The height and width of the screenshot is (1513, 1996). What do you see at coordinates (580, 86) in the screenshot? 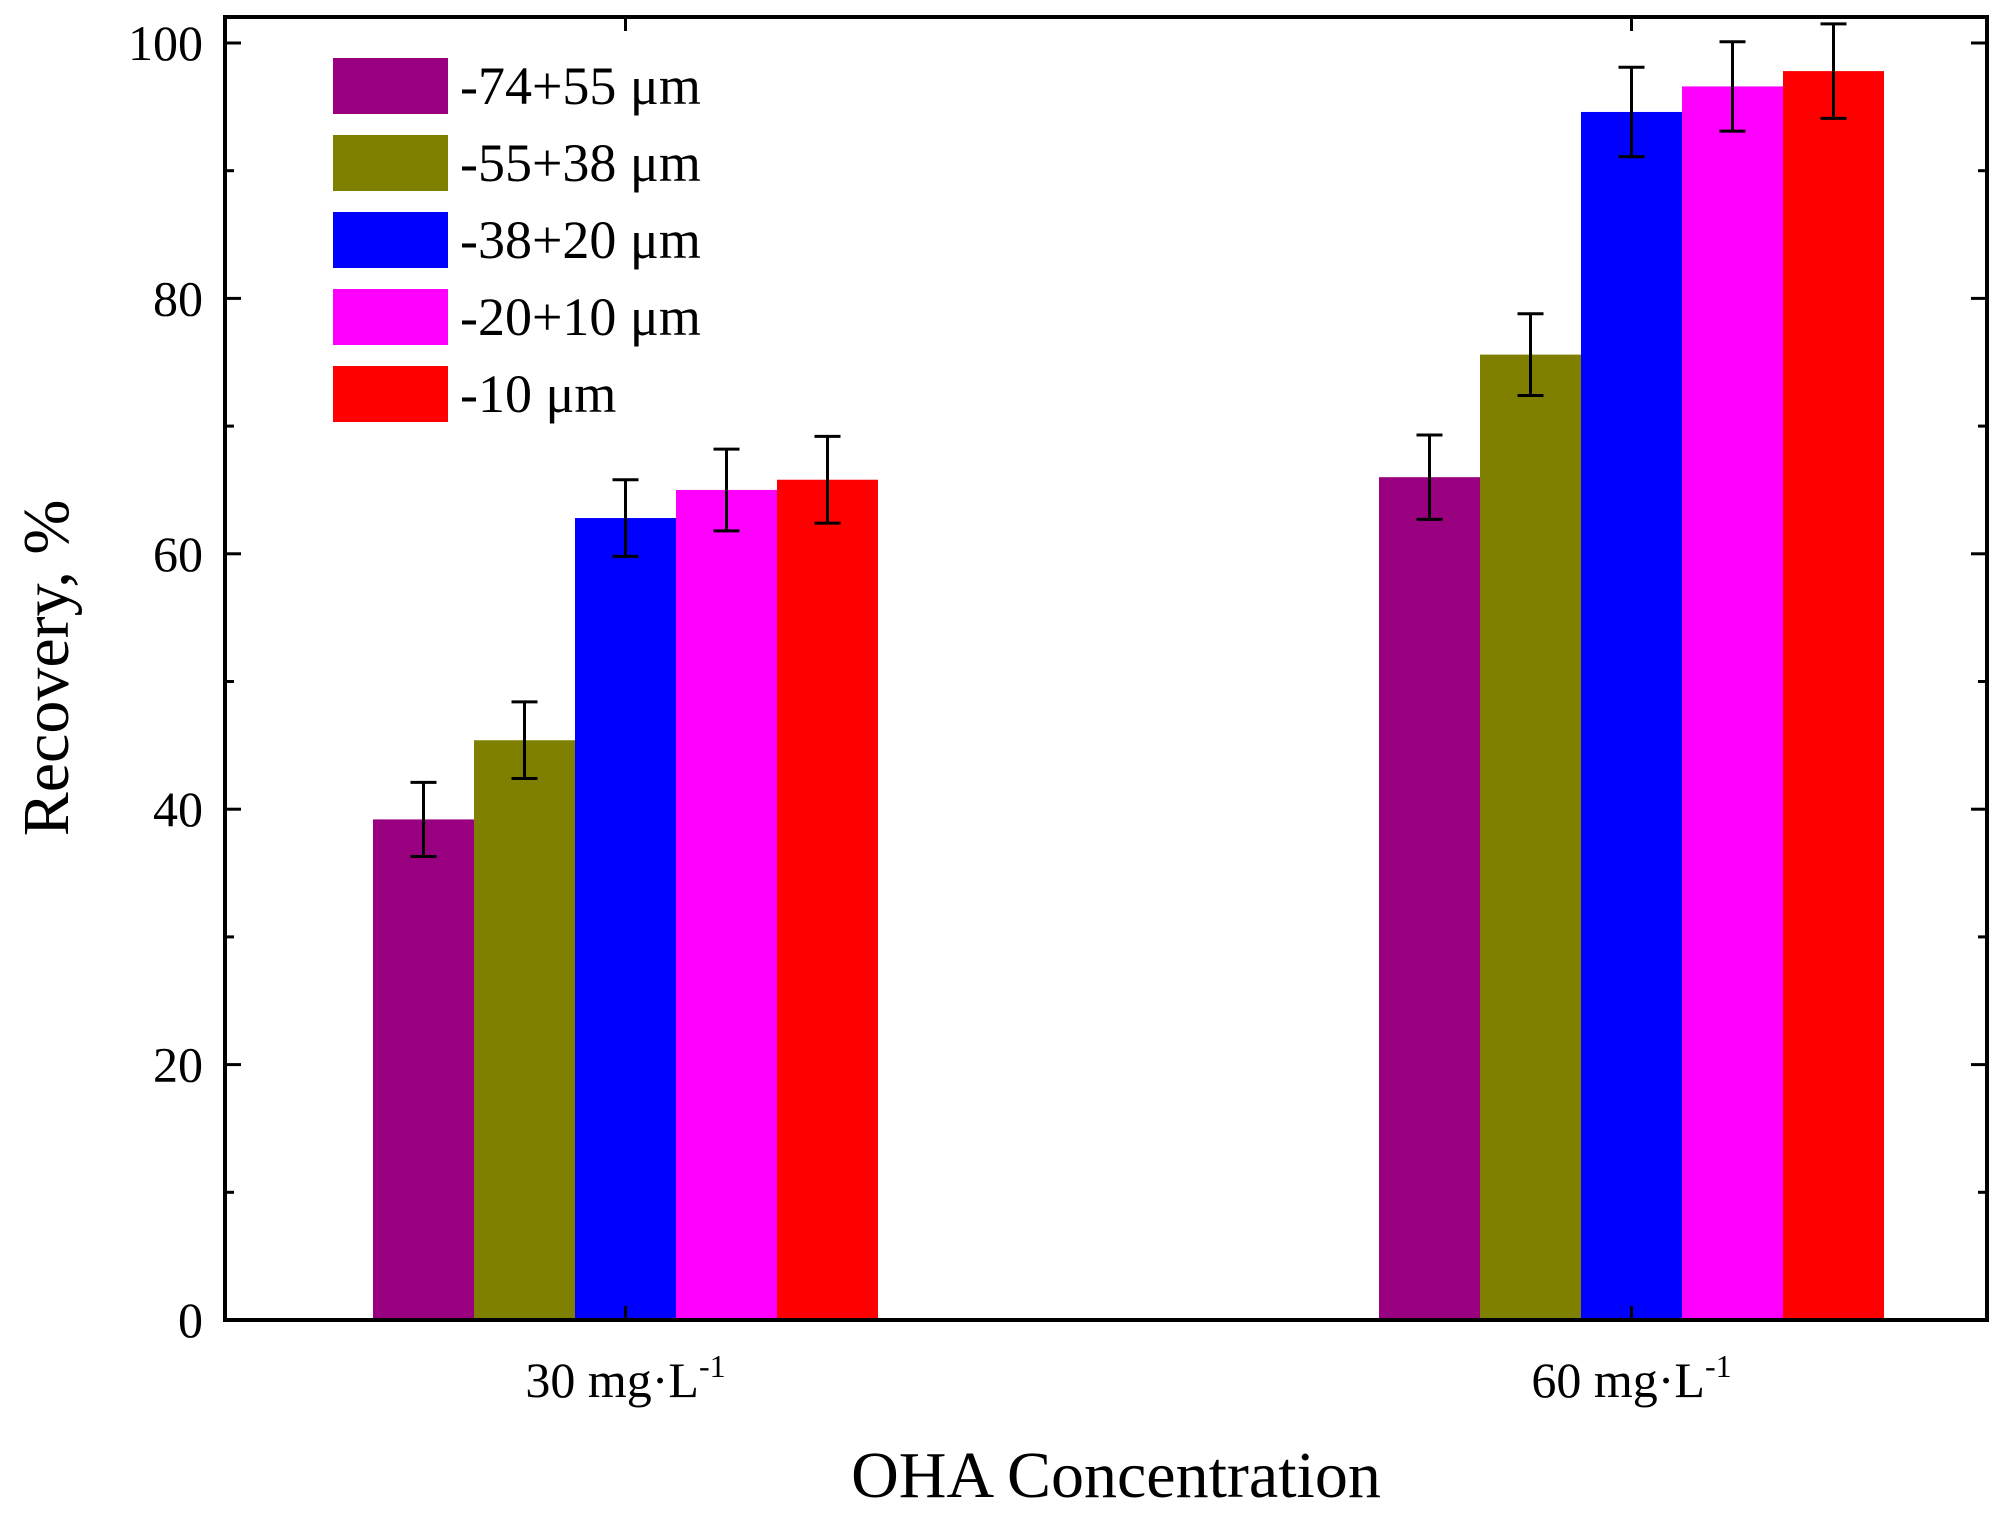
I see `legend-label-1: -74+55 μm` at bounding box center [580, 86].